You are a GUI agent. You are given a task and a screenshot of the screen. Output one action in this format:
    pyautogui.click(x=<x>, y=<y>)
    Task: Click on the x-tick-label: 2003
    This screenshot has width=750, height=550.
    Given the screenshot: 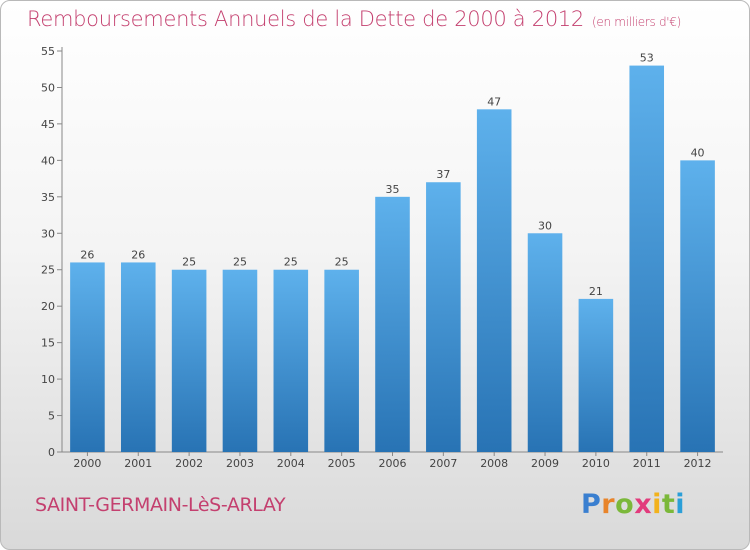 What is the action you would take?
    pyautogui.click(x=240, y=463)
    